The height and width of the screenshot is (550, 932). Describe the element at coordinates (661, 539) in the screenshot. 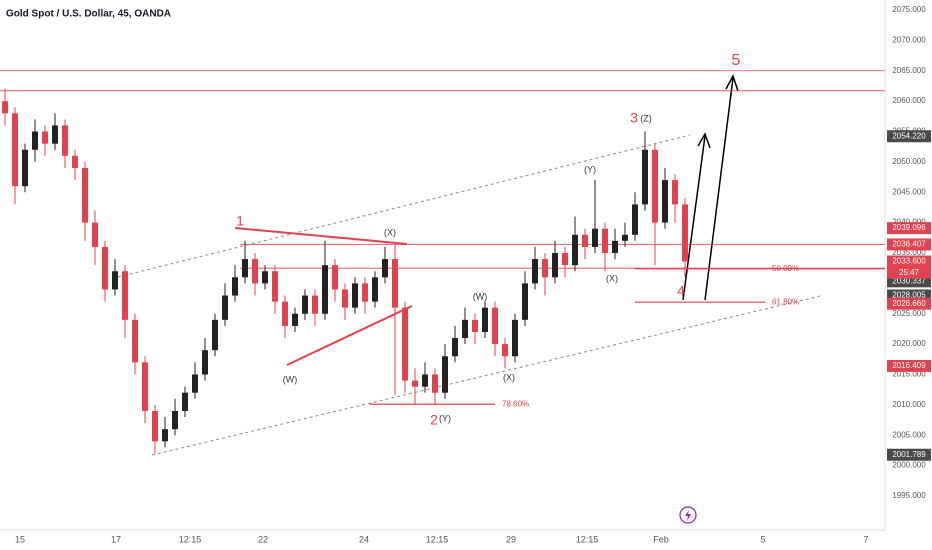

I see `x-tick-label: Feb` at that location.